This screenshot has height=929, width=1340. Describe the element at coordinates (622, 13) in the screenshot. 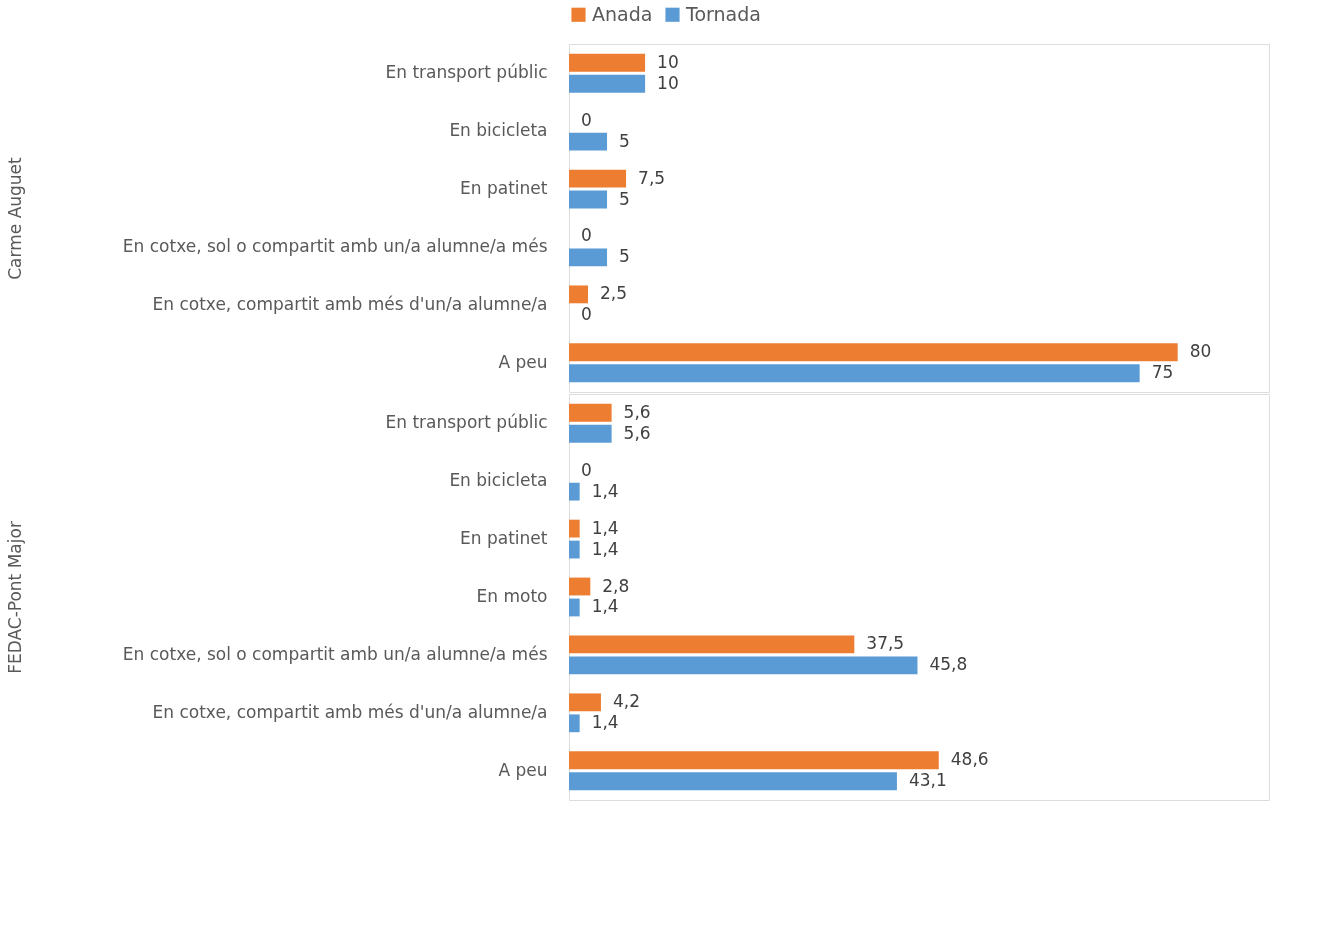

I see `legend-label: Anada` at that location.